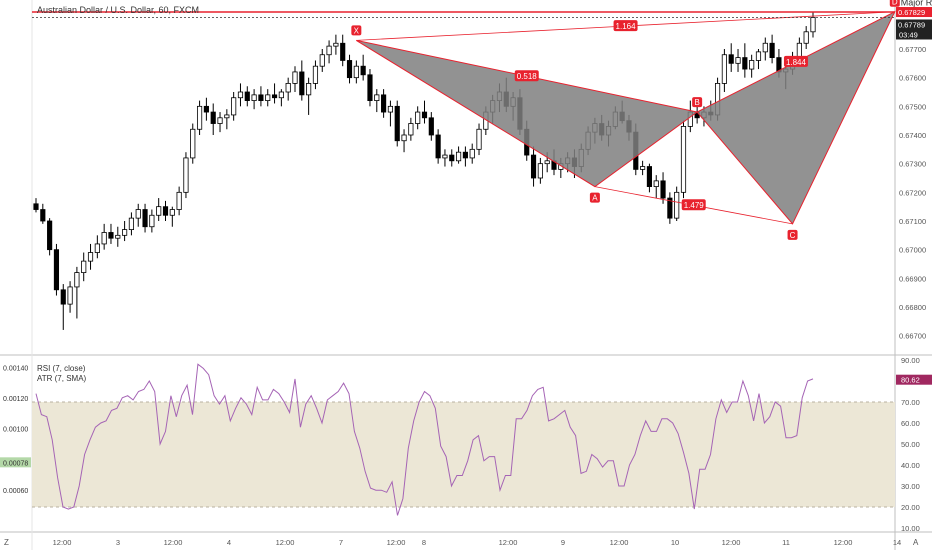 Image resolution: width=932 pixels, height=550 pixels. What do you see at coordinates (912, 278) in the screenshot?
I see `price-tick-label: 0.66900` at bounding box center [912, 278].